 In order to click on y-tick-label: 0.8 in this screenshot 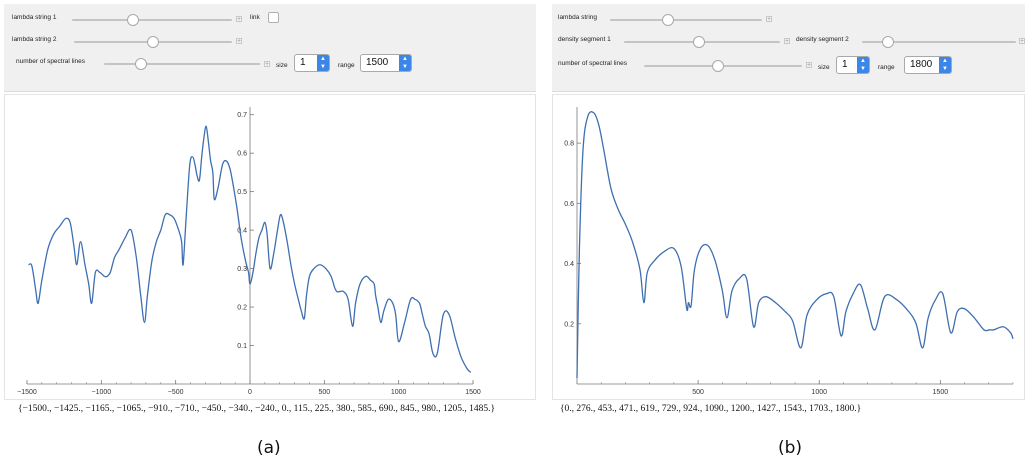, I will do `click(569, 144)`.